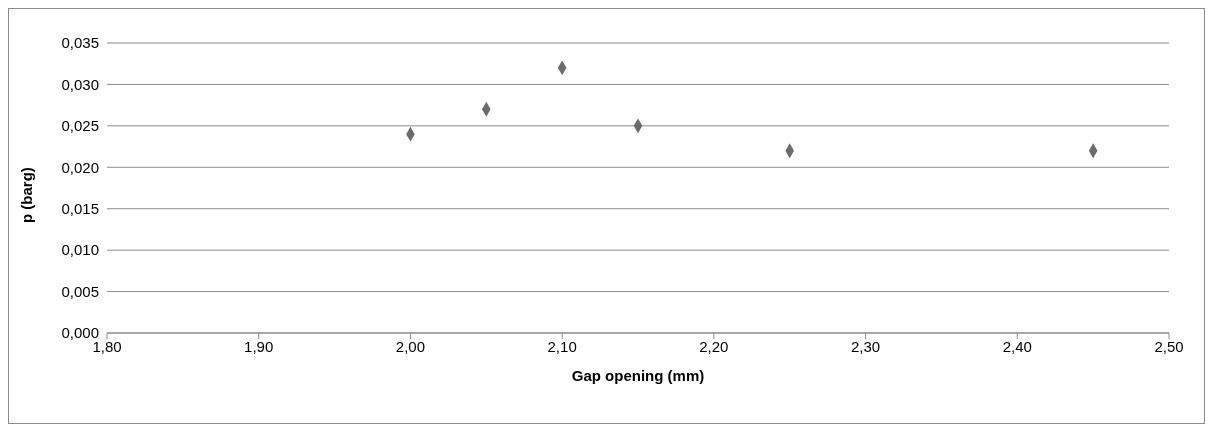 This screenshot has width=1213, height=432. I want to click on x-tick-label: 2,30, so click(865, 346).